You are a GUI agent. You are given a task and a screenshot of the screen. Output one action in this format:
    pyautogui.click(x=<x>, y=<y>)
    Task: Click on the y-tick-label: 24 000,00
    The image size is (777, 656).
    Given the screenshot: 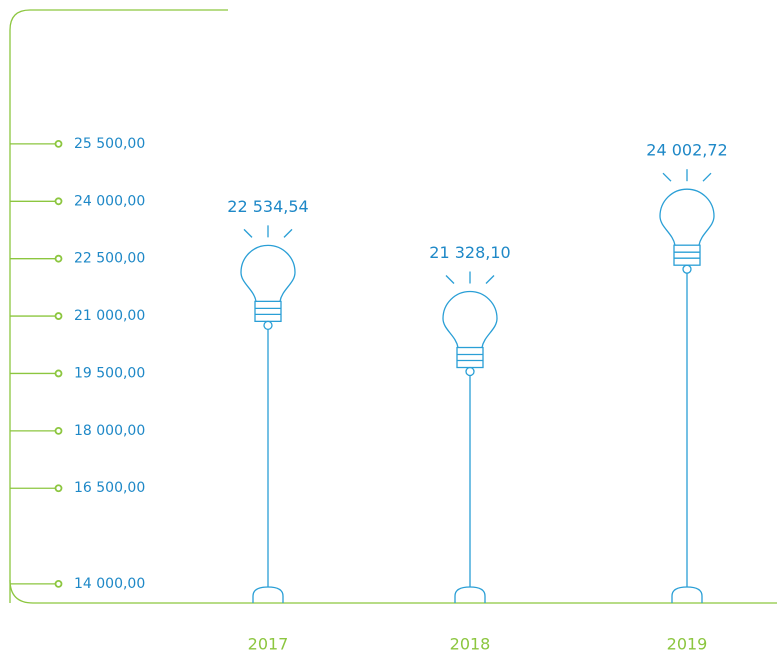 What is the action you would take?
    pyautogui.click(x=109, y=201)
    